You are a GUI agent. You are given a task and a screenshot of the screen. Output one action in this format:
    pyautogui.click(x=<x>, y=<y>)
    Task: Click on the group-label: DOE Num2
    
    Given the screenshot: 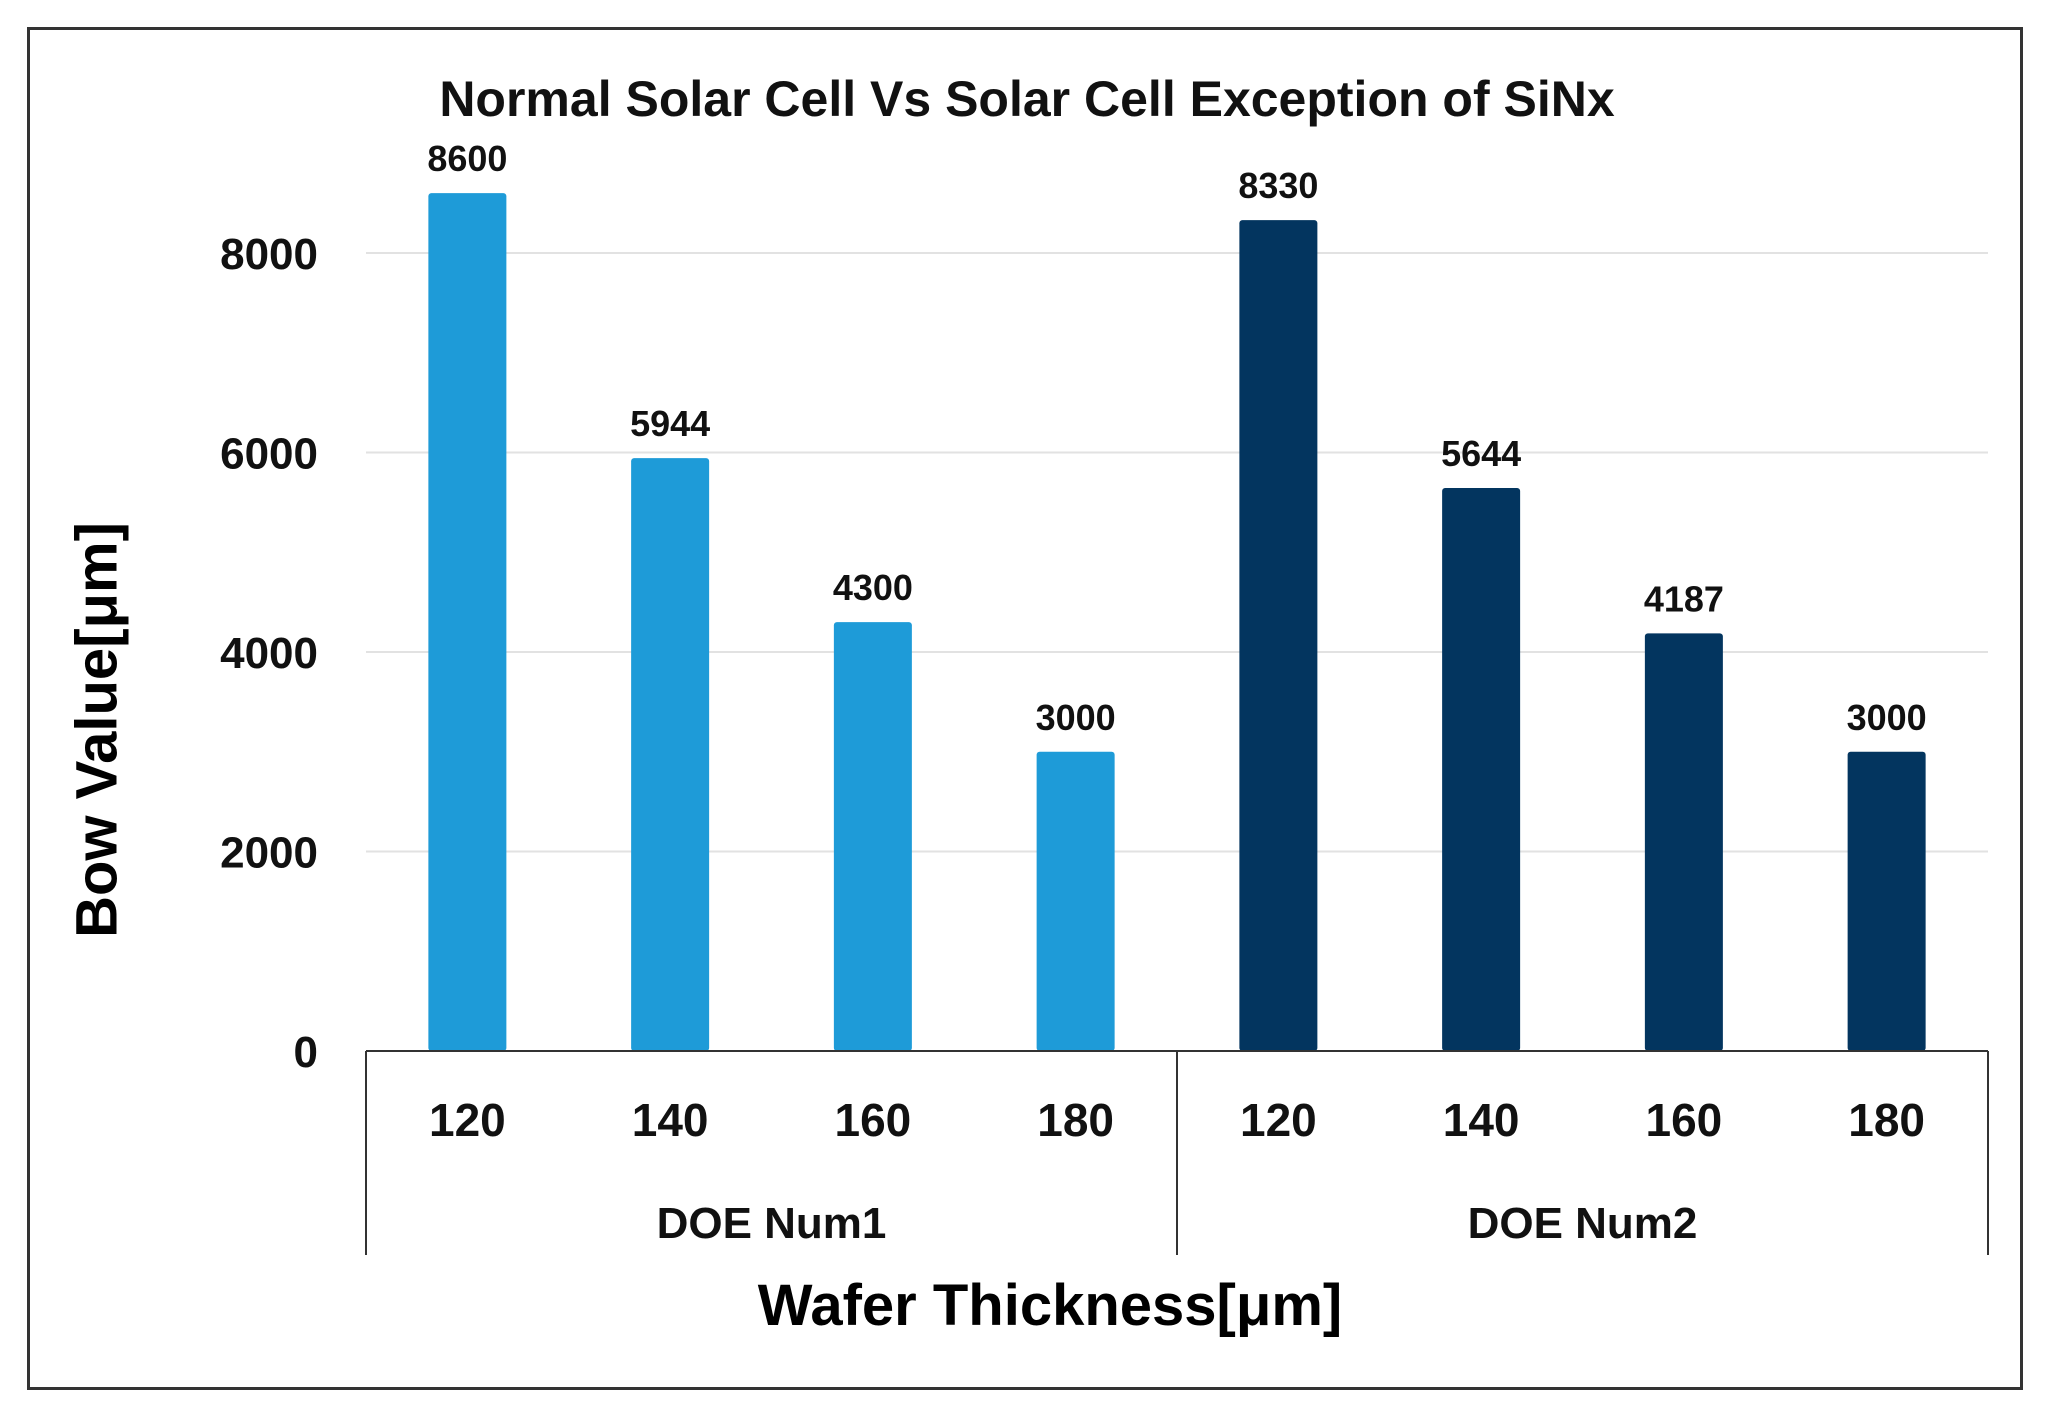 What is the action you would take?
    pyautogui.click(x=1583, y=1223)
    